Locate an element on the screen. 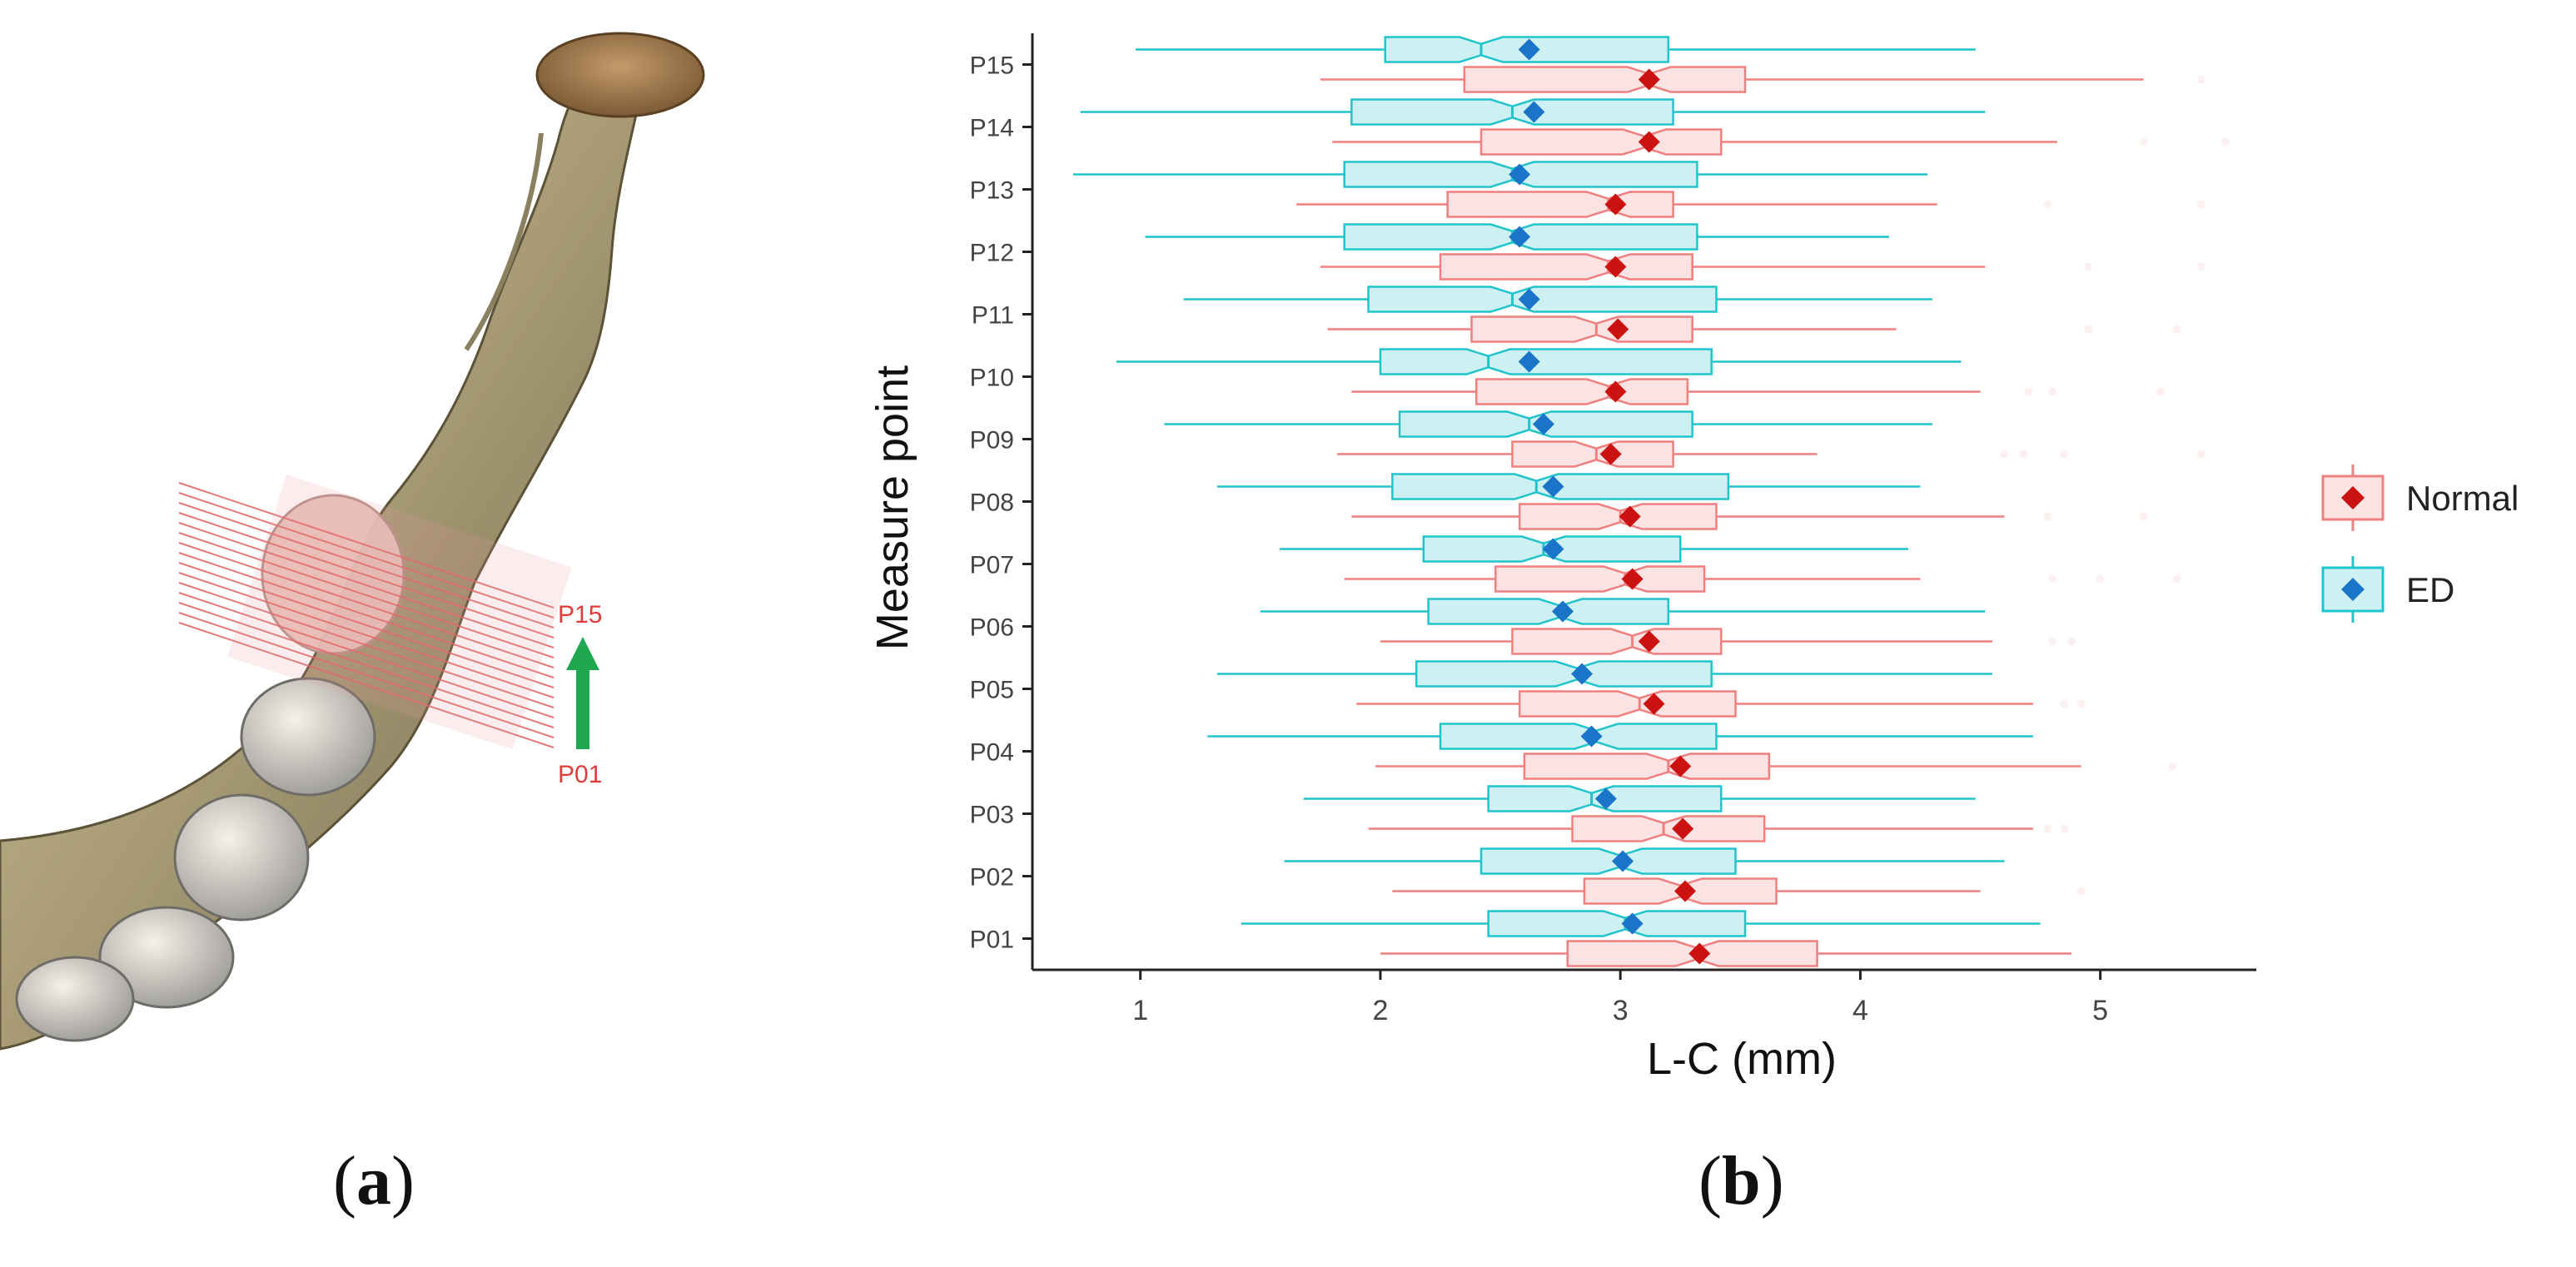  caption-b: (b) is located at coordinates (1741, 1181).